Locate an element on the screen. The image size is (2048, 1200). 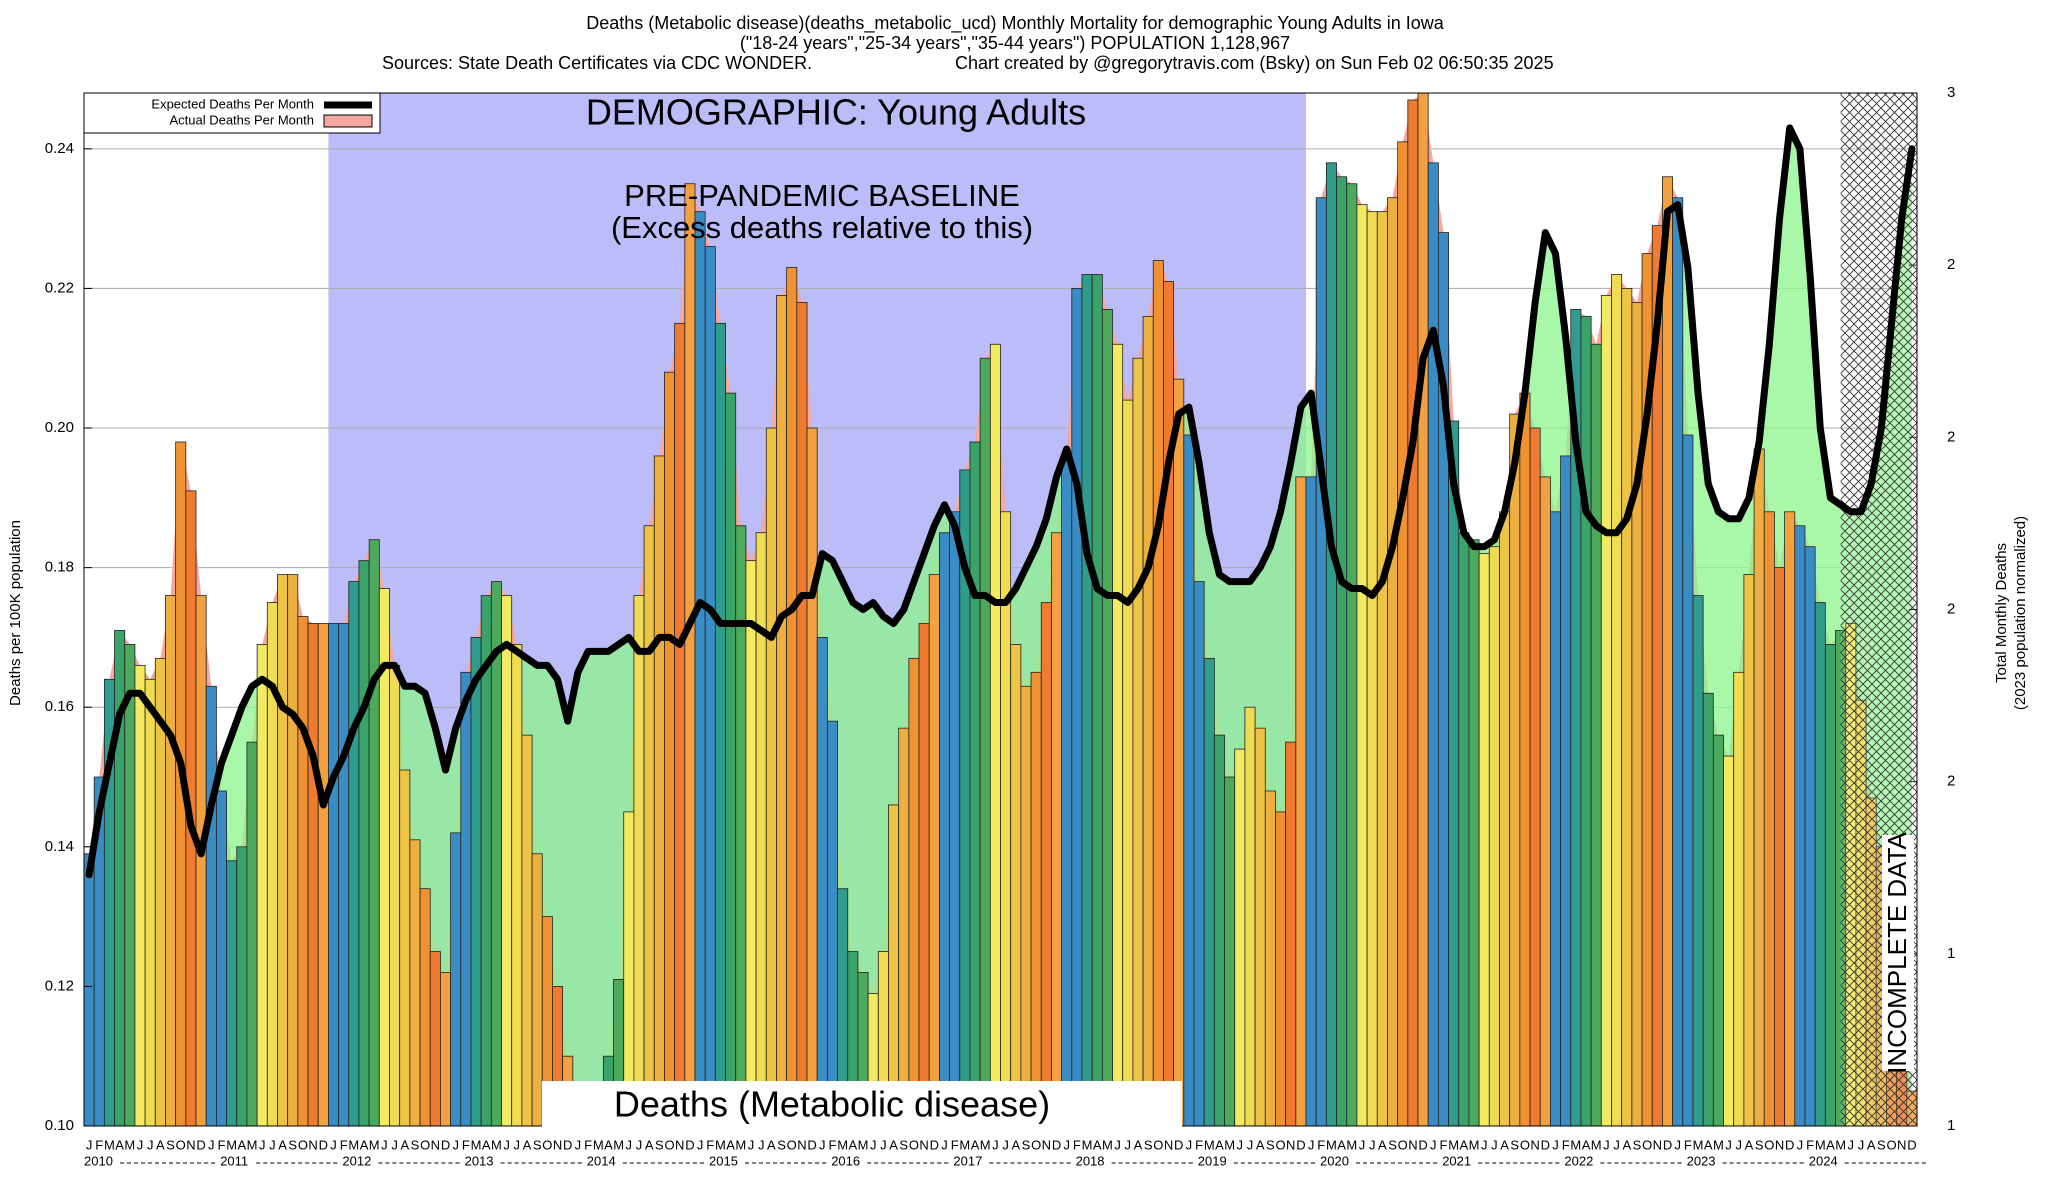
year-label: 2013 is located at coordinates (479, 1160).